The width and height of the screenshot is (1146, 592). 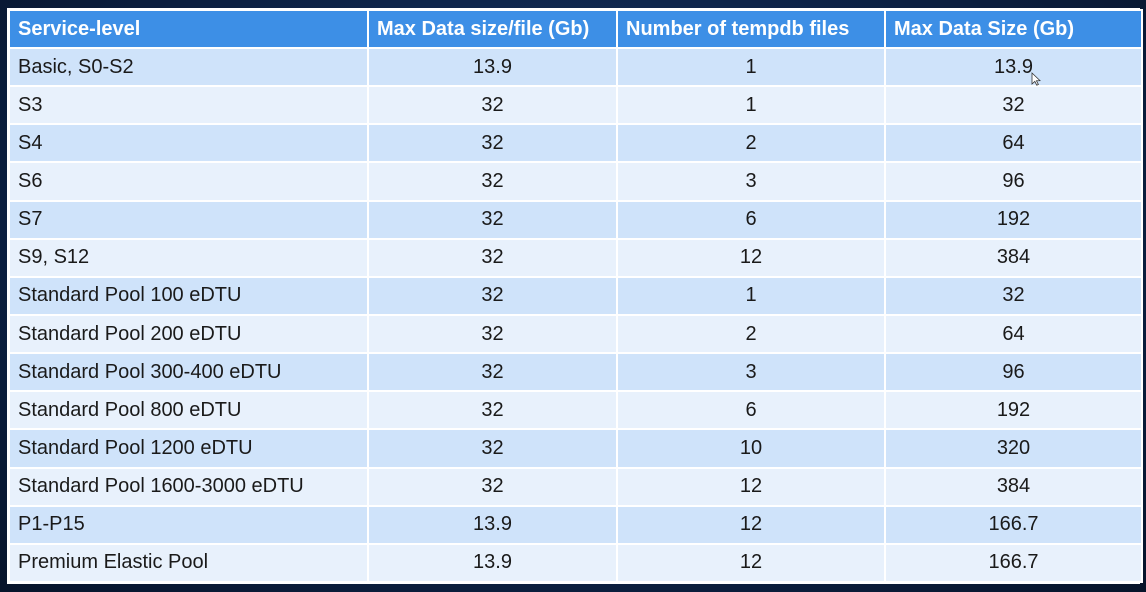 I want to click on cell-service-level: S4, so click(x=188, y=143).